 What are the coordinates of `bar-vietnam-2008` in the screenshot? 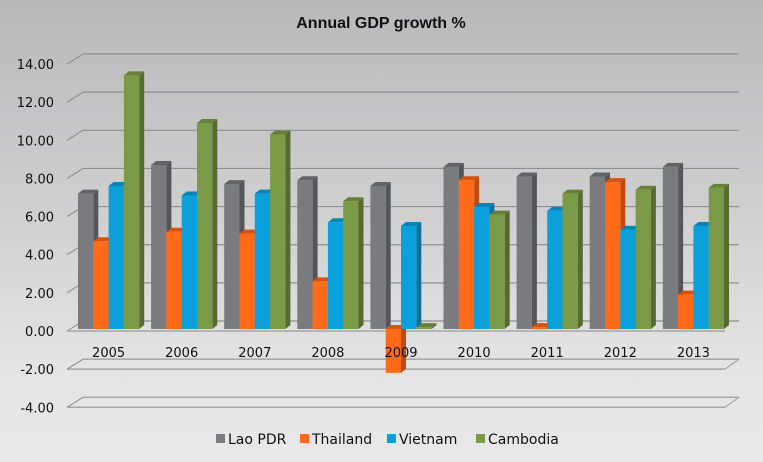 It's located at (335, 275).